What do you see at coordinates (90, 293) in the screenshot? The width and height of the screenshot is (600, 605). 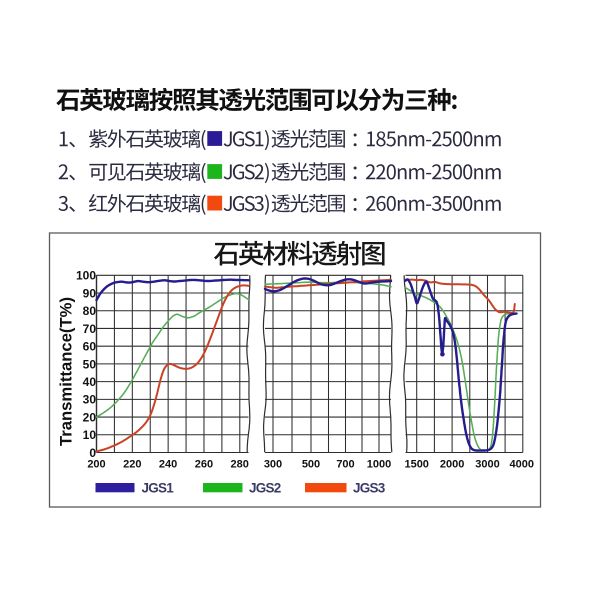 I see `svg-text: 90` at bounding box center [90, 293].